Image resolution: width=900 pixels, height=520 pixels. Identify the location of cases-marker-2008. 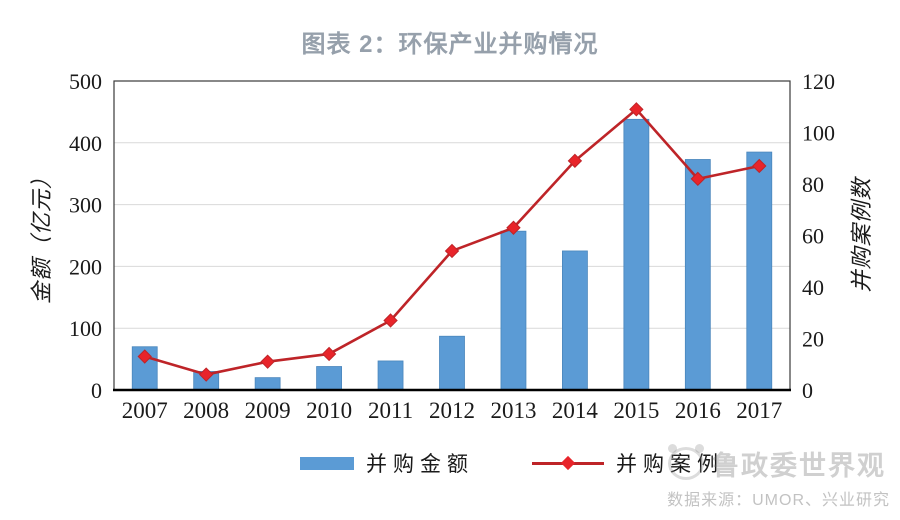
(206, 374).